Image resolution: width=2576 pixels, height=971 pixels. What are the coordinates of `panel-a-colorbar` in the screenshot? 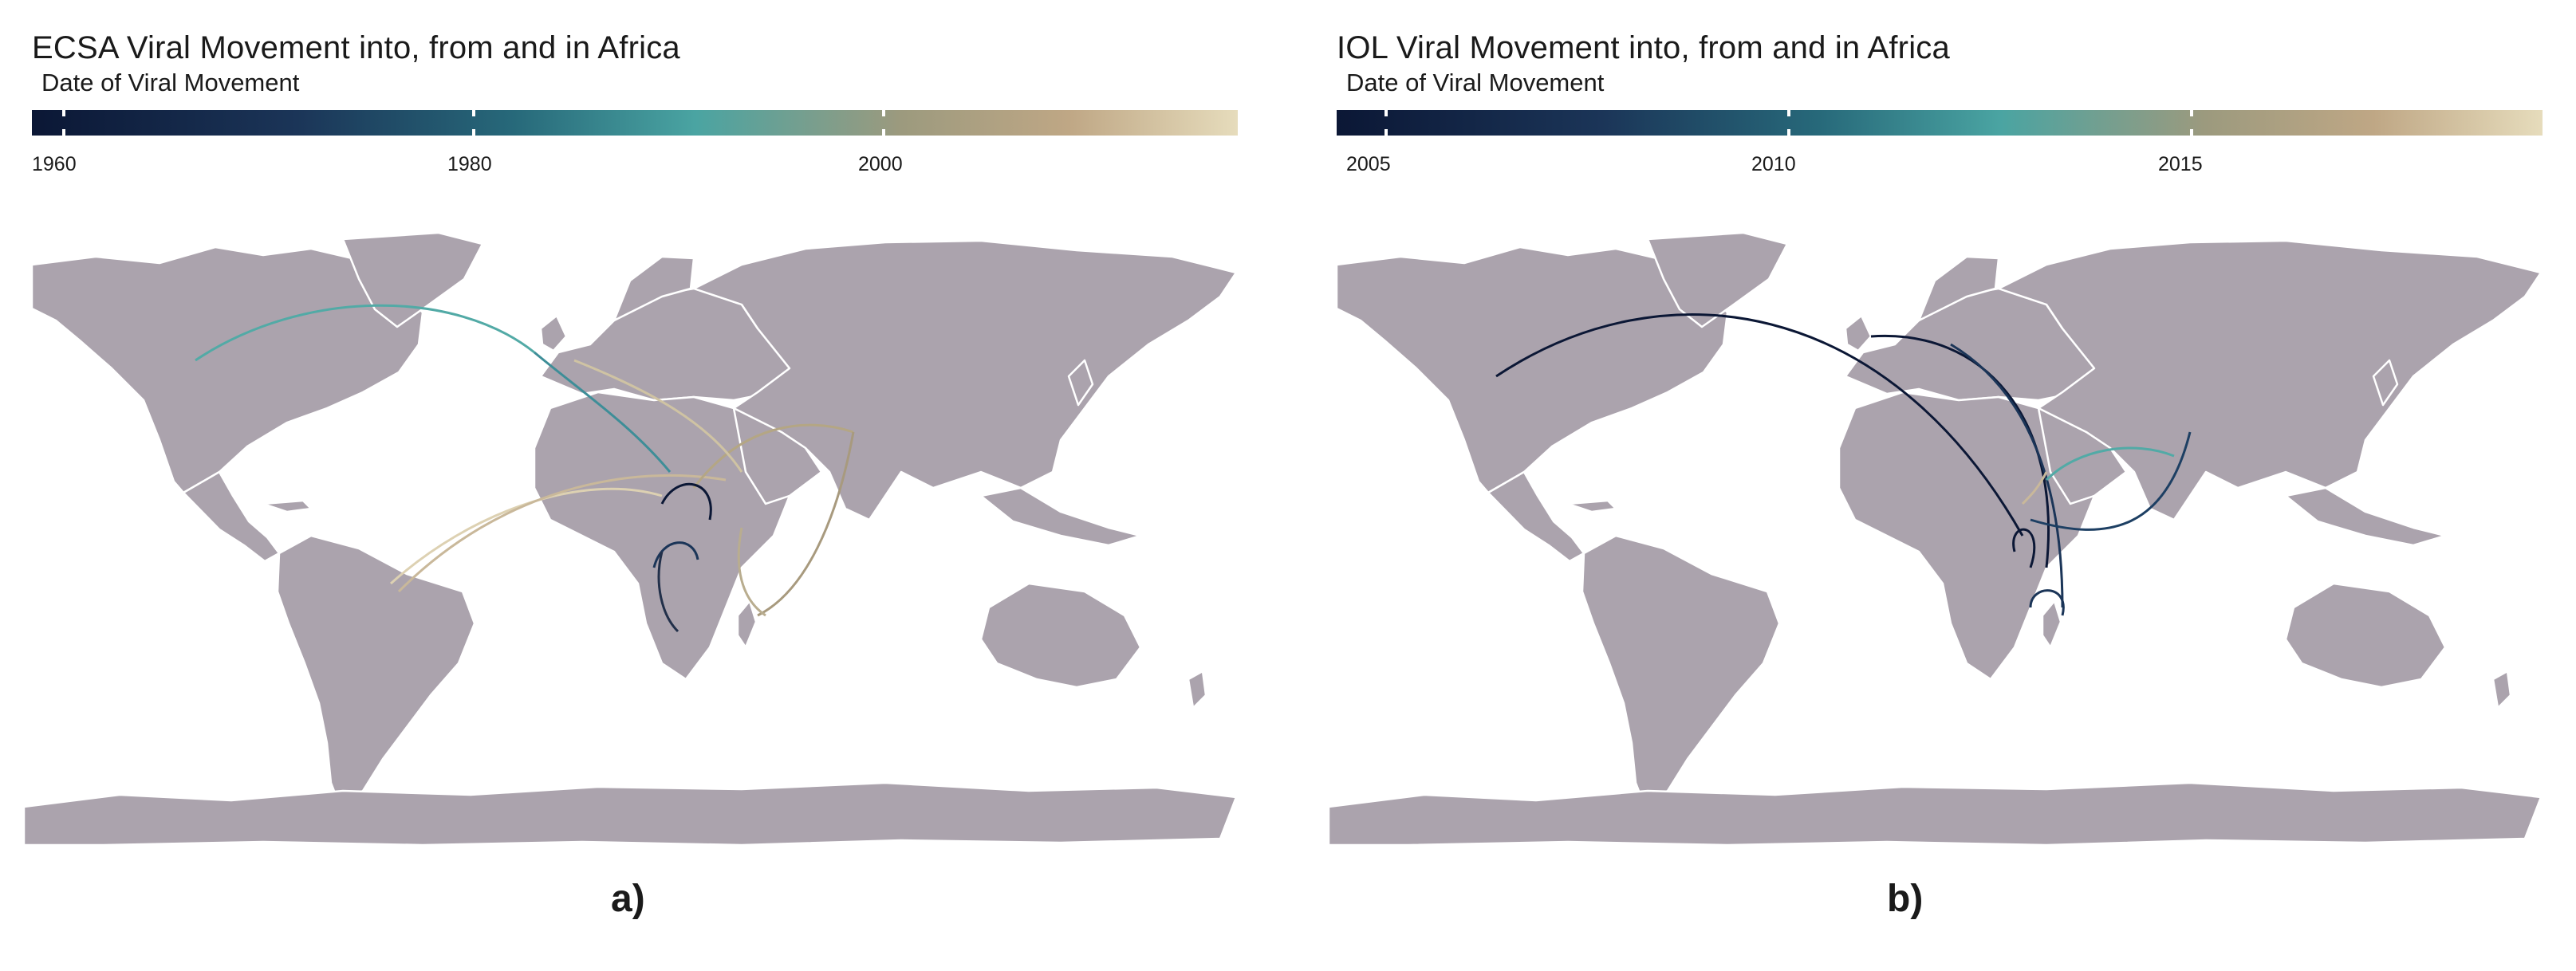 It's located at (635, 123).